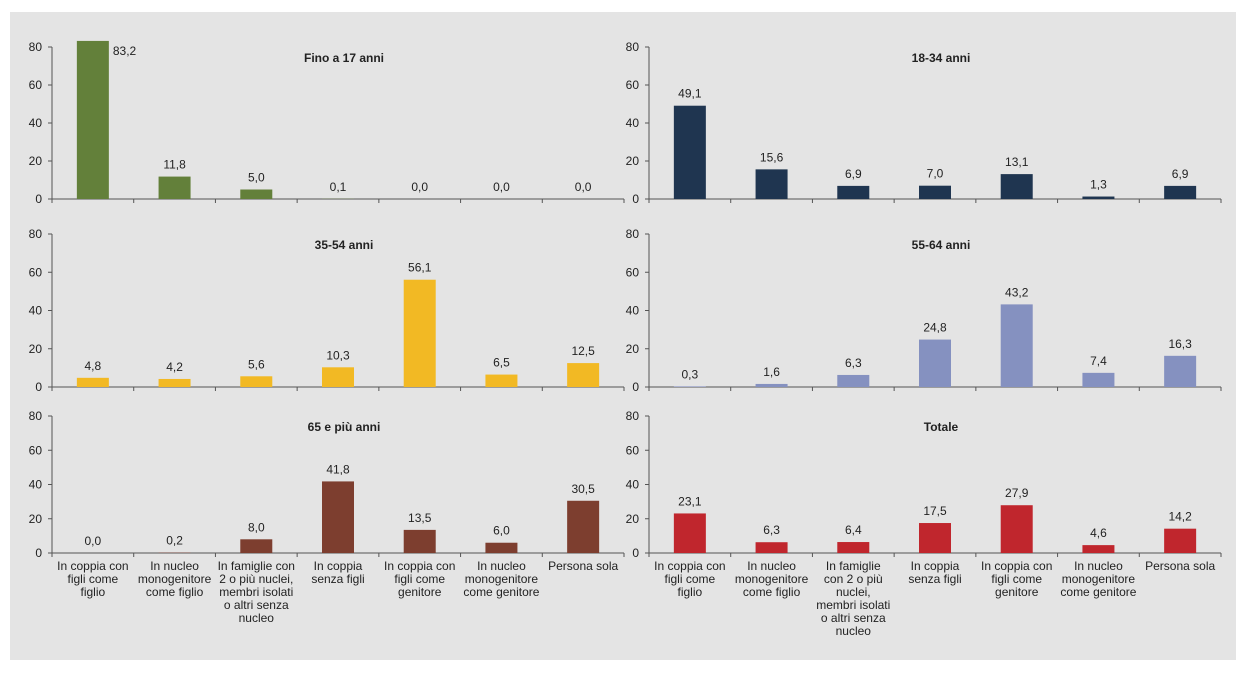  I want to click on data-label: 5,6, so click(256, 364).